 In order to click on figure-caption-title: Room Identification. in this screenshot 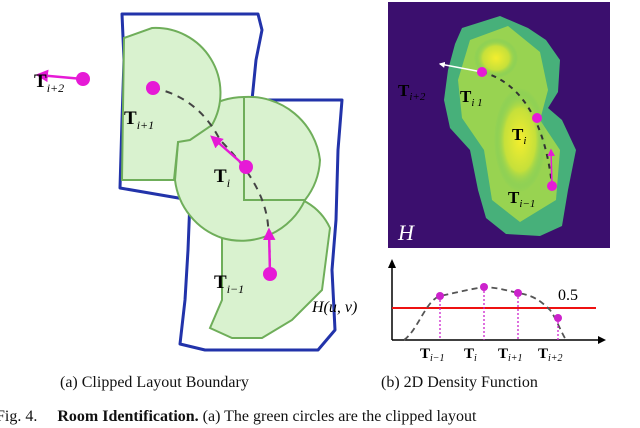, I will do `click(128, 416)`.